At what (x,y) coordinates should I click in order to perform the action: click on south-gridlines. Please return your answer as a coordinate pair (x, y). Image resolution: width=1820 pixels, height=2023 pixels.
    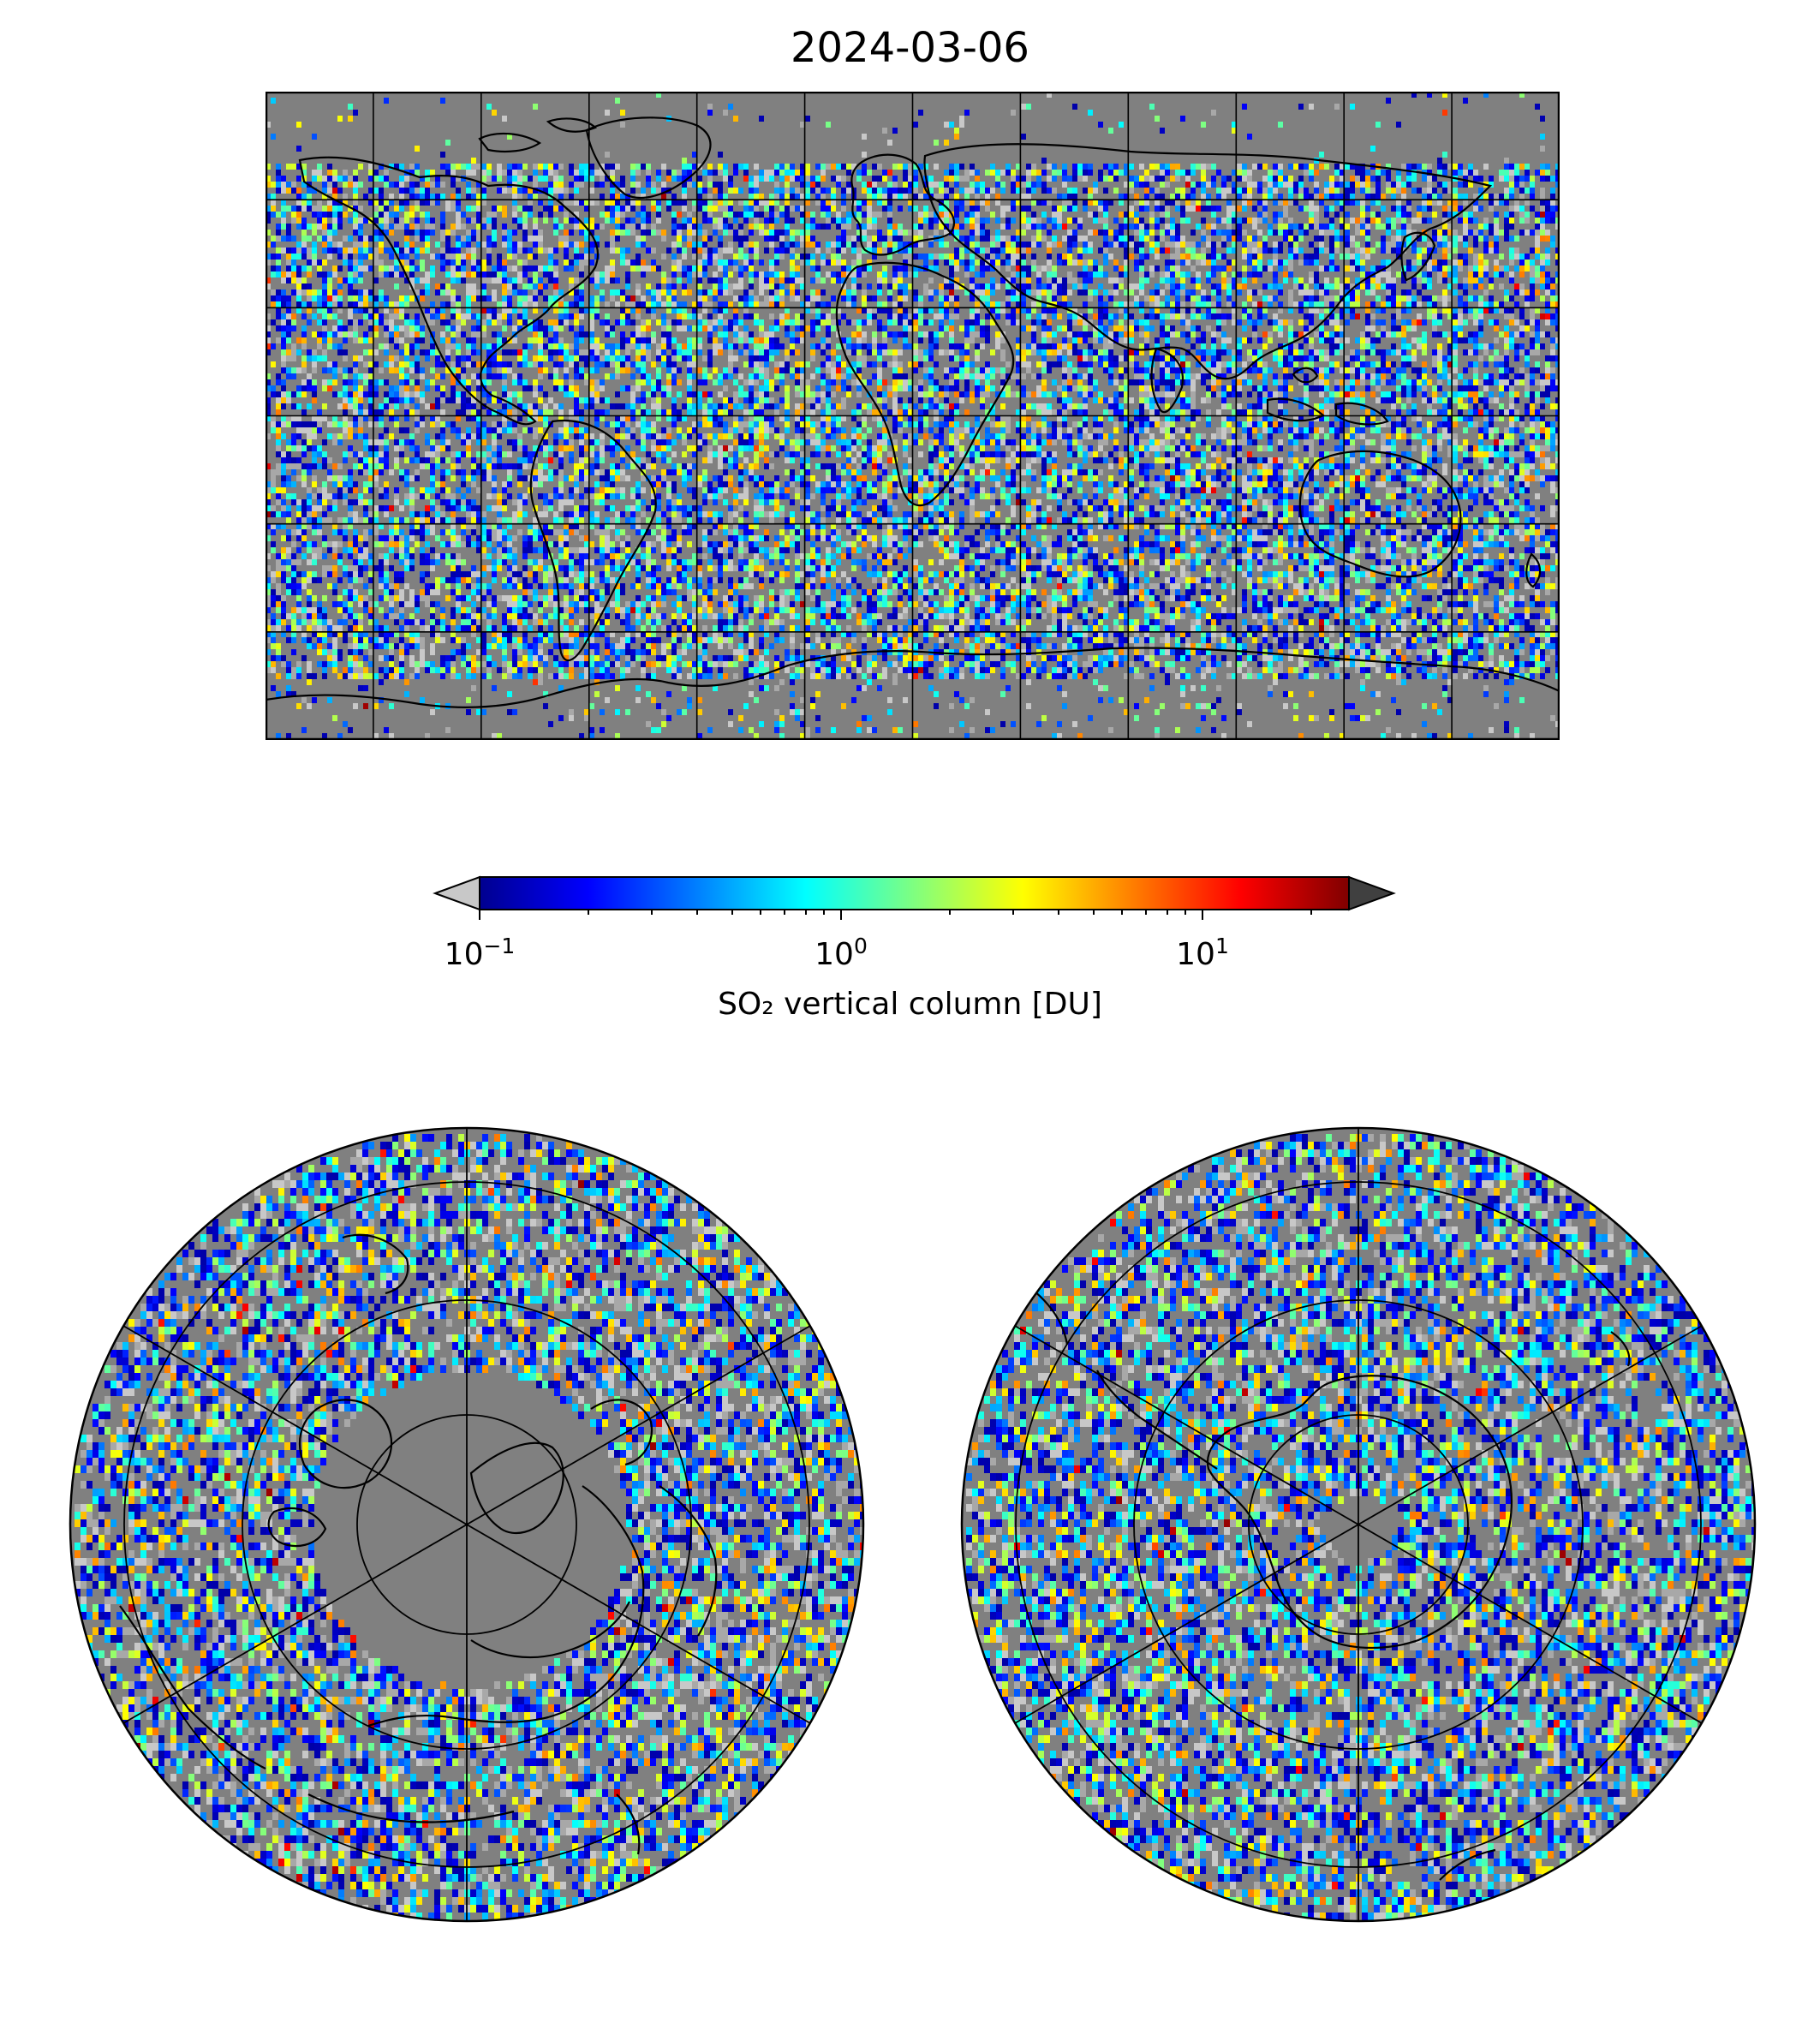
    Looking at the image, I should click on (1358, 1524).